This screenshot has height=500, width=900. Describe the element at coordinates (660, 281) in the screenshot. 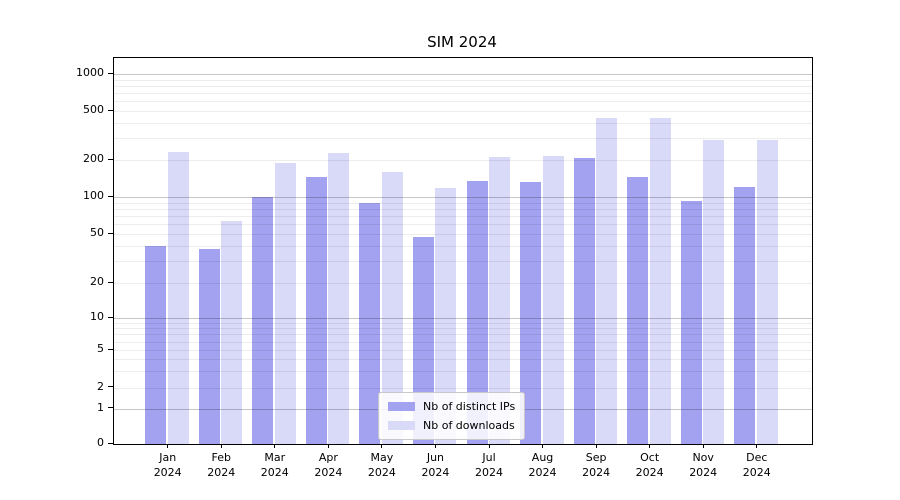

I see `bar-downloads-oct` at that location.